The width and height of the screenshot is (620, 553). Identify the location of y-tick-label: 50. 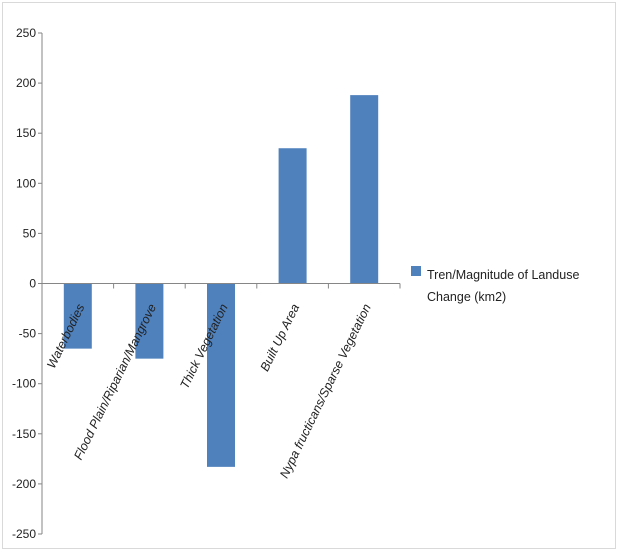
(30, 233).